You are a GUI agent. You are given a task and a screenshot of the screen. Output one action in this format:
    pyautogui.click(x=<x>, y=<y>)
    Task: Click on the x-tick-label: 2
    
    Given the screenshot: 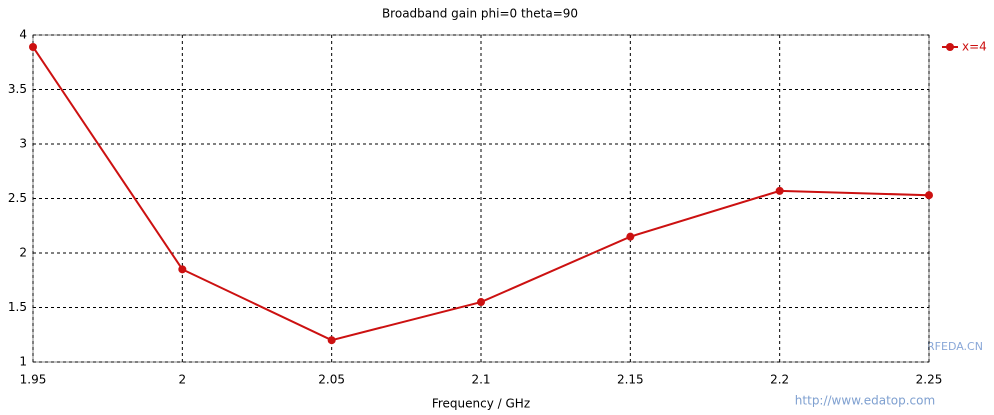 What is the action you would take?
    pyautogui.click(x=183, y=380)
    